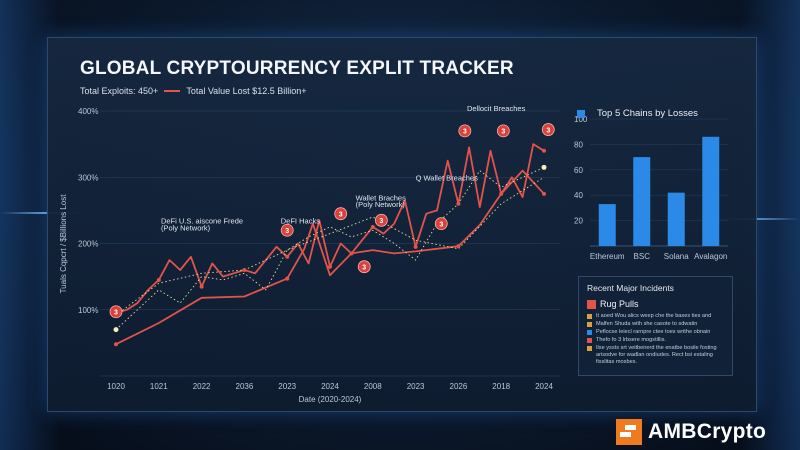 Image resolution: width=800 pixels, height=450 pixels. I want to click on bar-chart-title: Top 5 Chains by Losses, so click(637, 113).